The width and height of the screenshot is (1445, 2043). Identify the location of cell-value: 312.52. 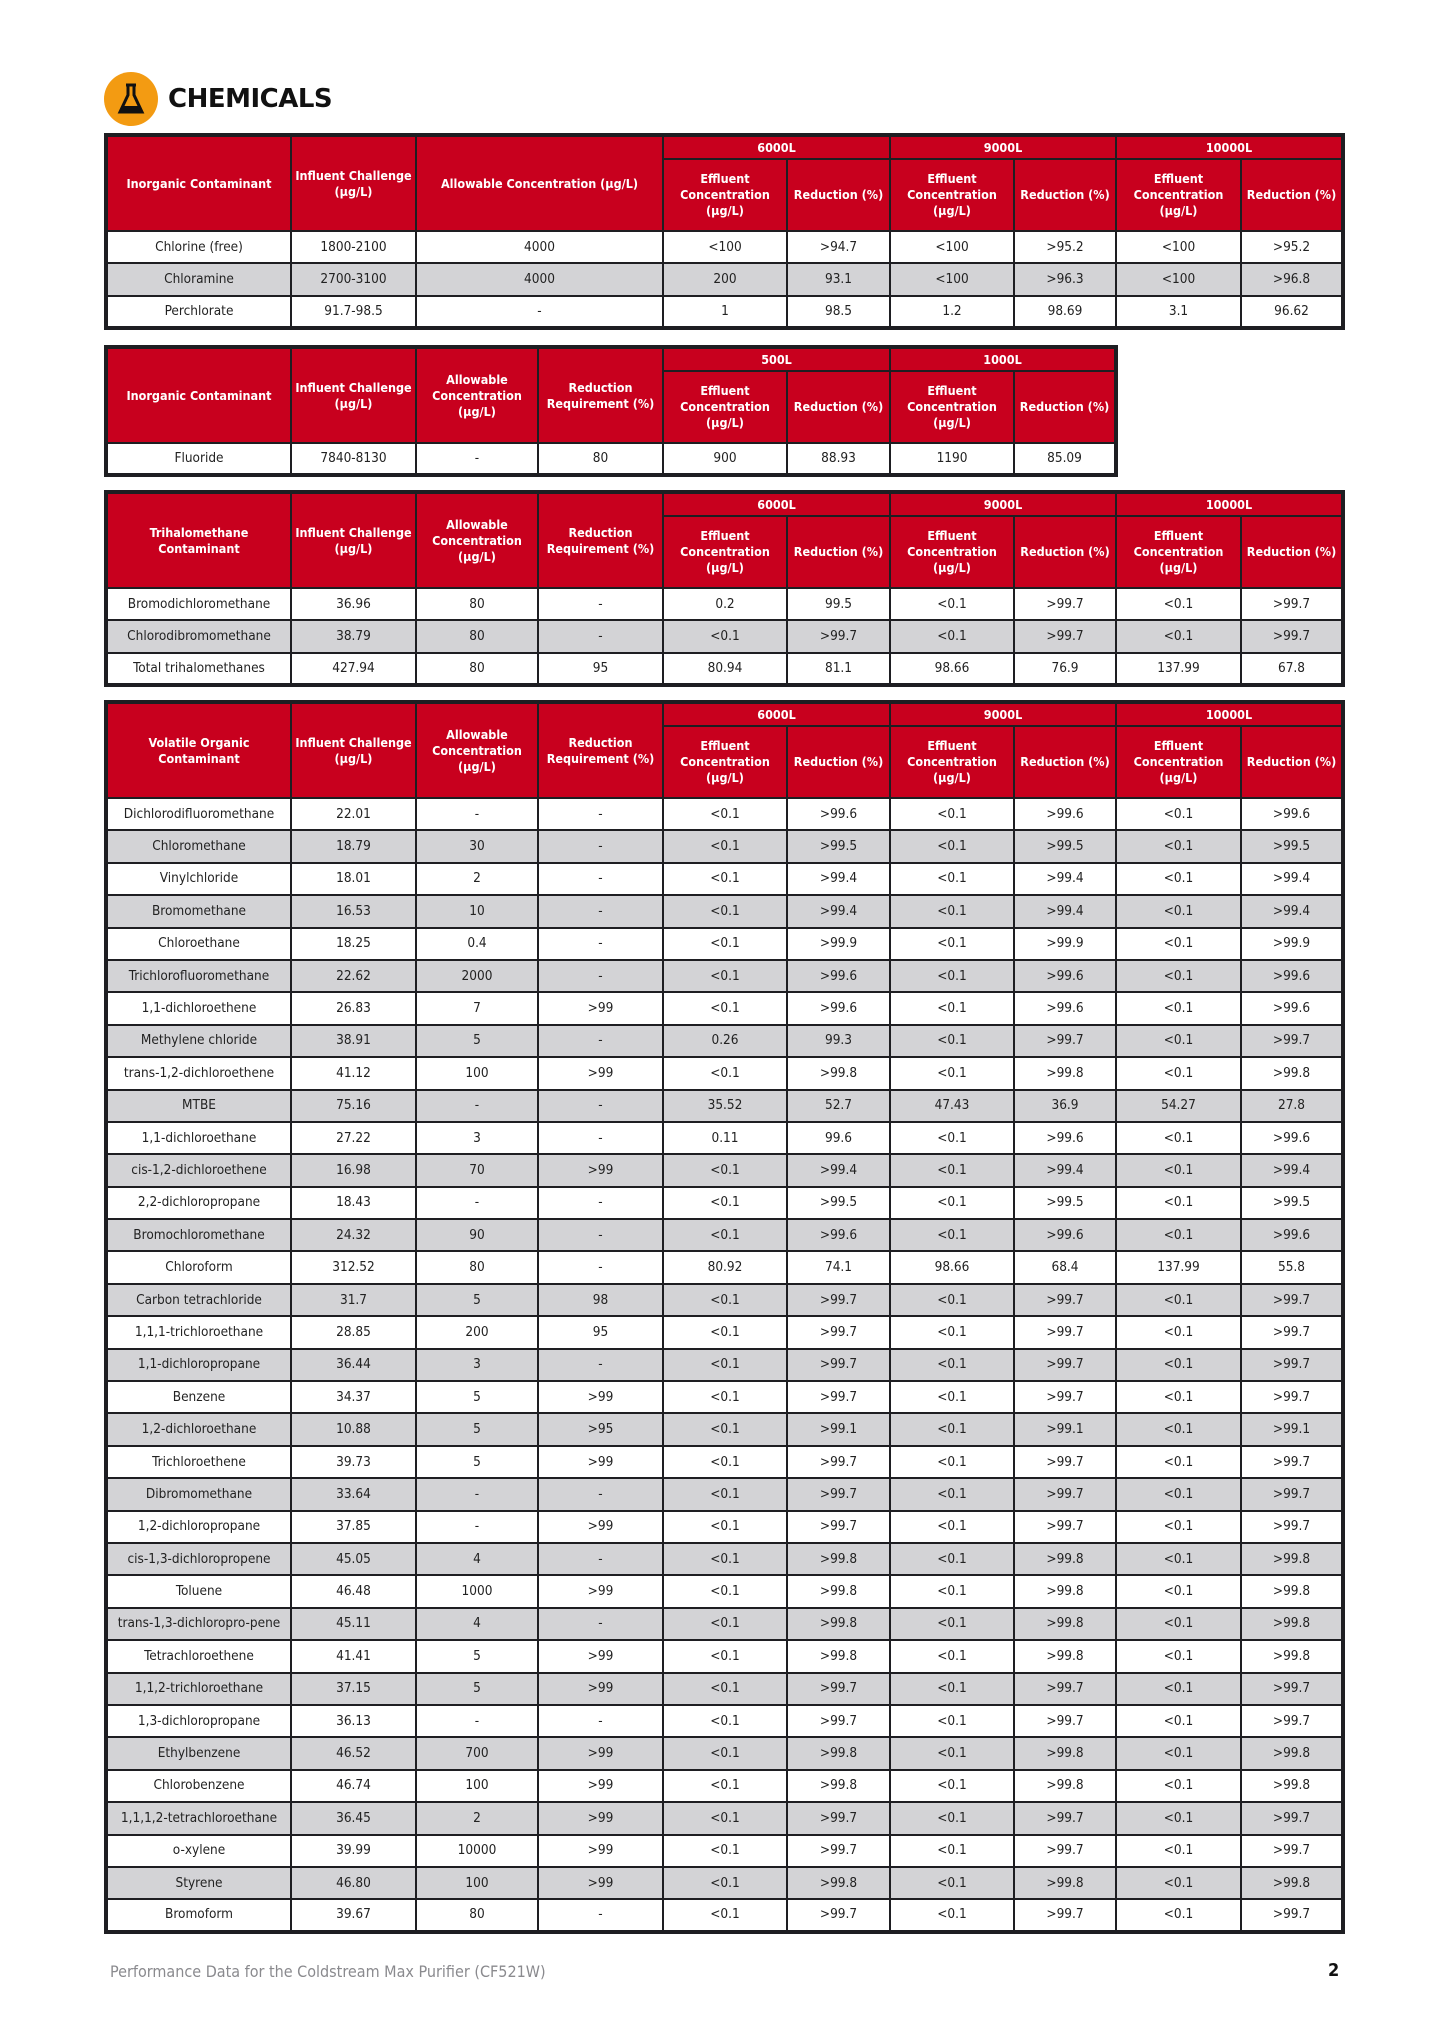
(353, 1267).